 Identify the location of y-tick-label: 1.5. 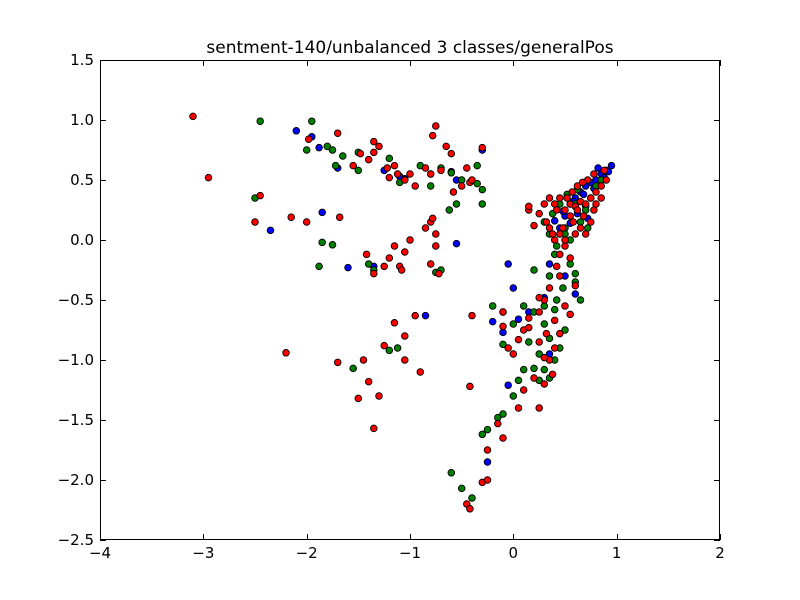
(82, 60).